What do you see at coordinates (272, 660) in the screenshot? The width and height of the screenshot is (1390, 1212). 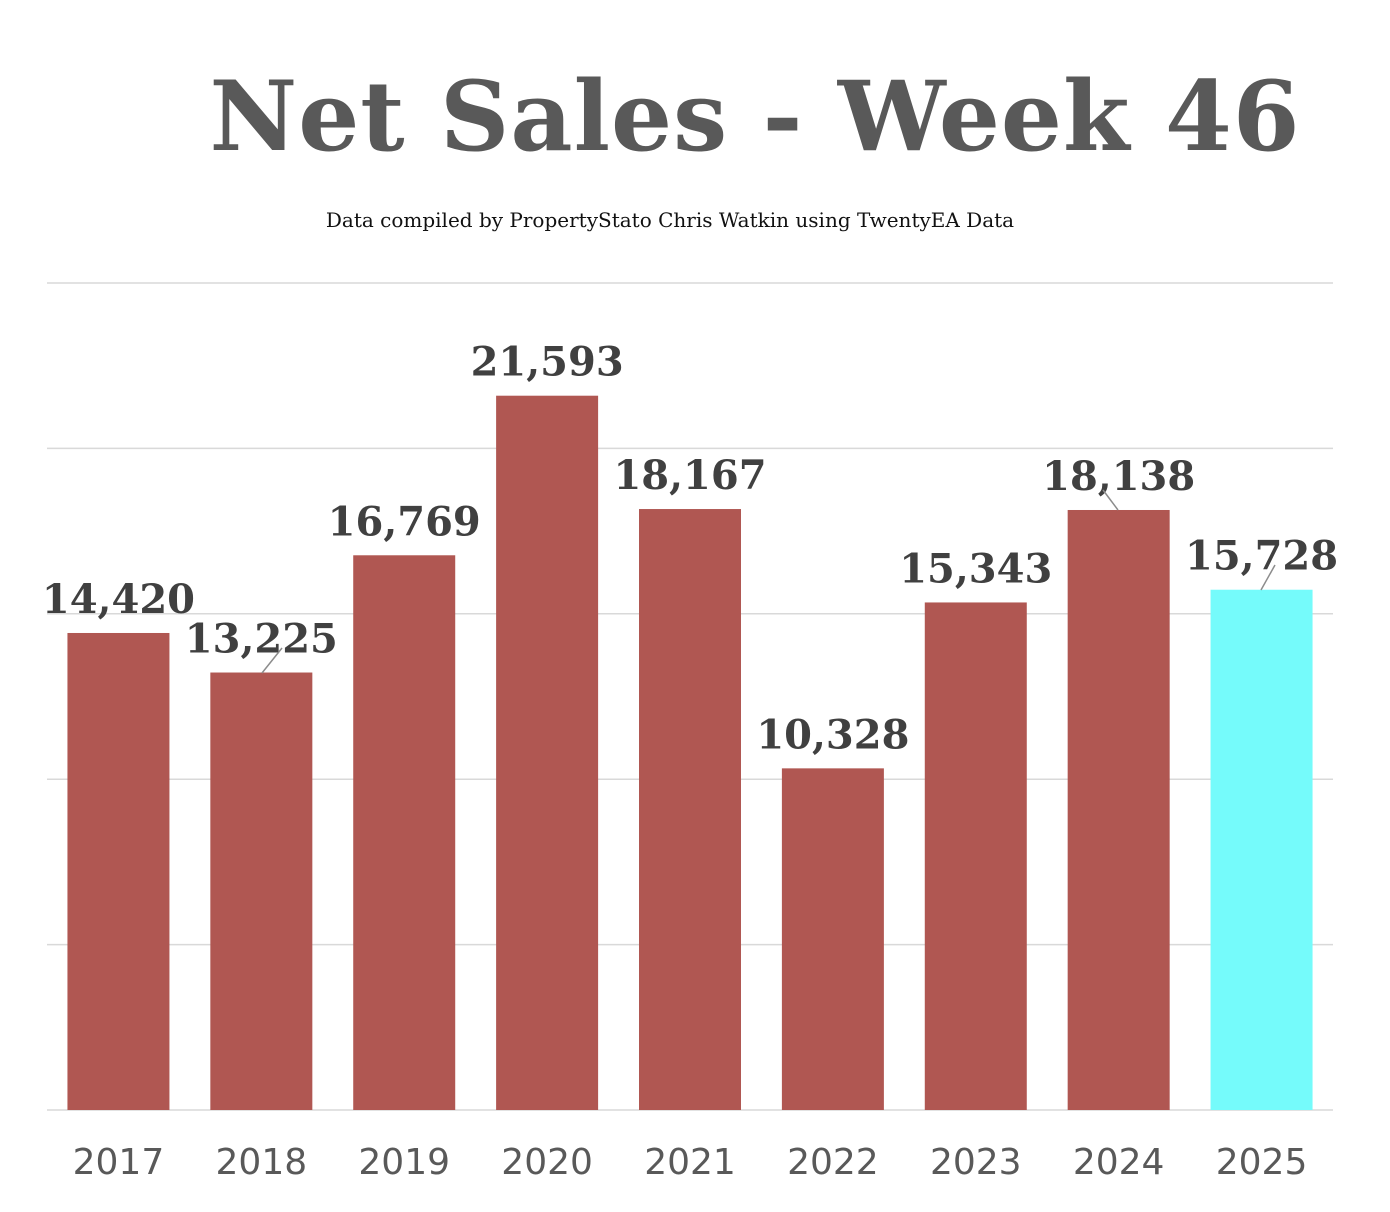 I see `leader-line-2018` at bounding box center [272, 660].